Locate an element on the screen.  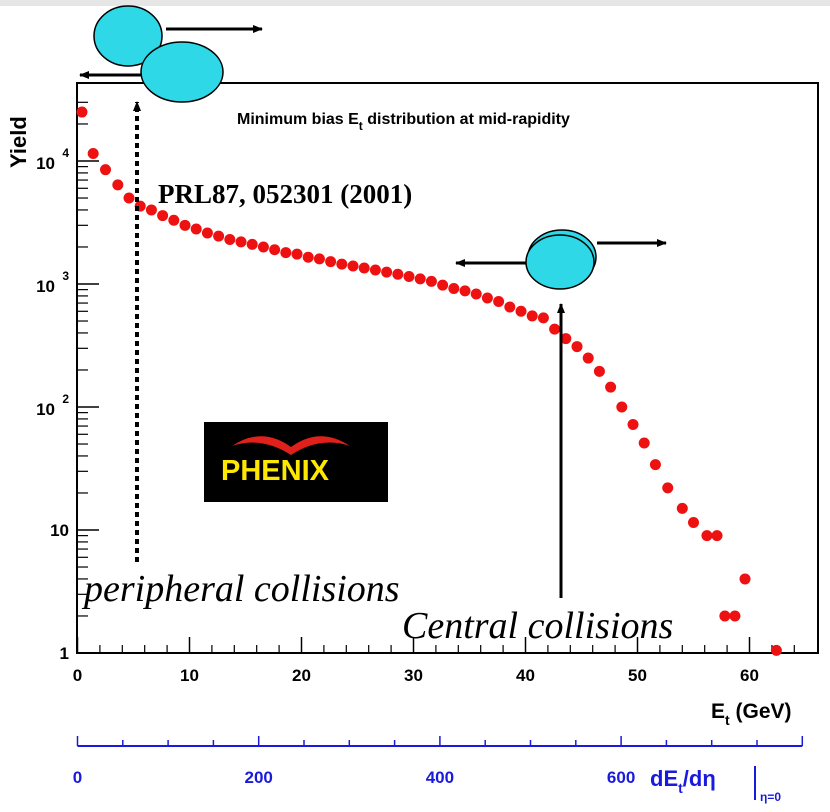
x-tick-label: 40 is located at coordinates (525, 675).